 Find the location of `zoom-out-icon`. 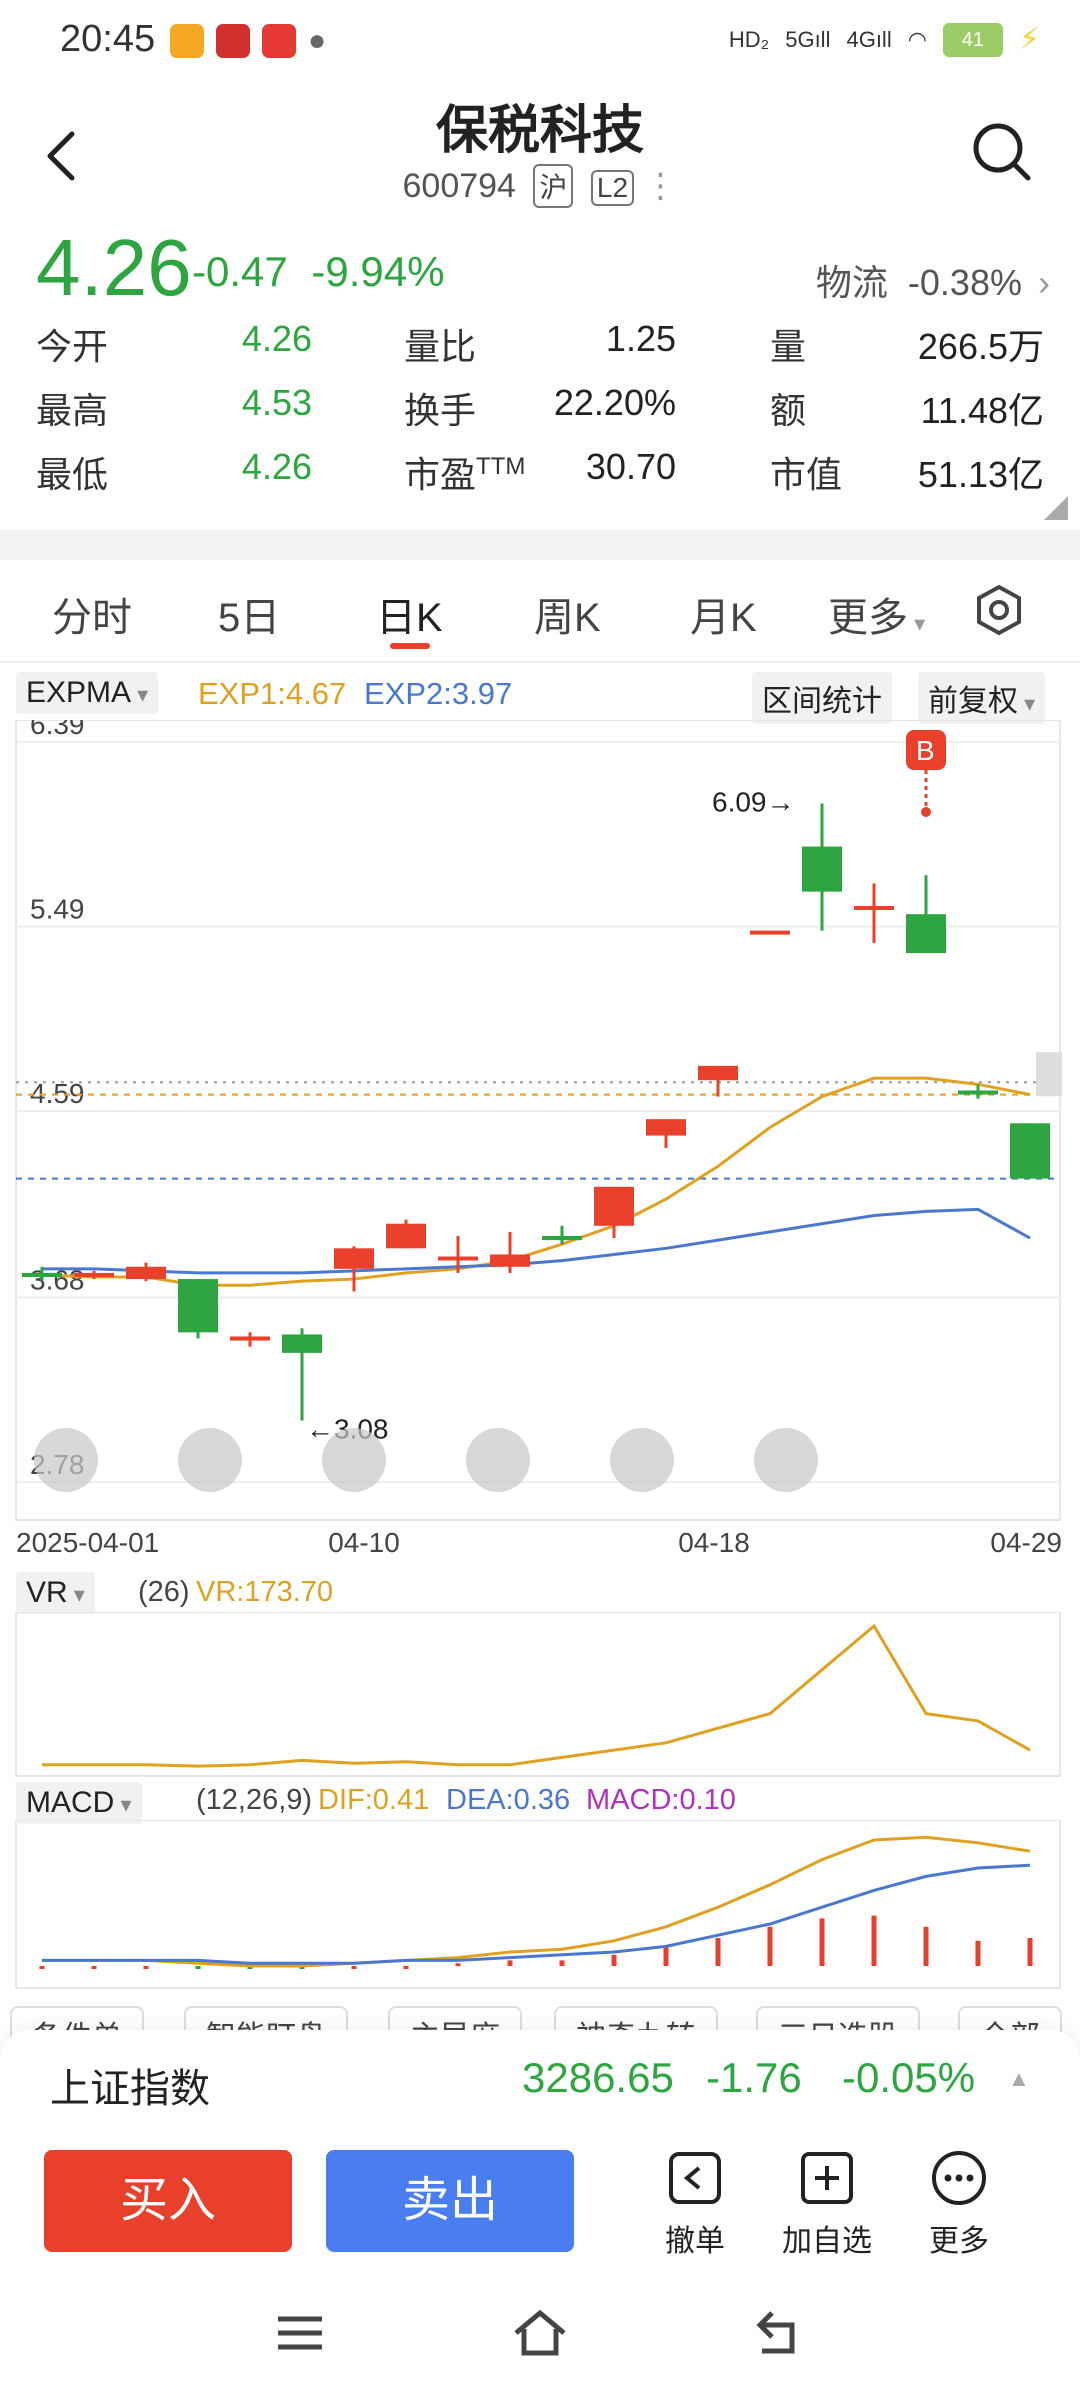

zoom-out-icon is located at coordinates (354, 1460).